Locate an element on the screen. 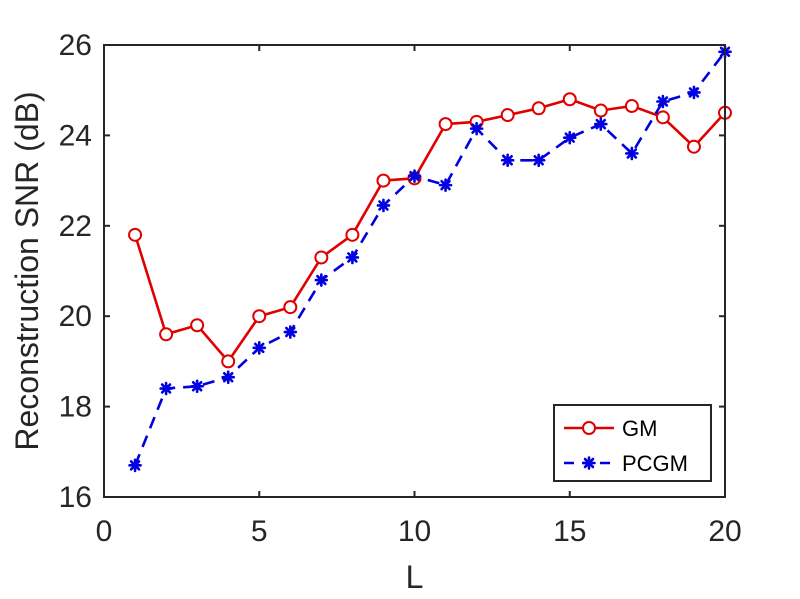  x-tick-label: 15 is located at coordinates (569, 531).